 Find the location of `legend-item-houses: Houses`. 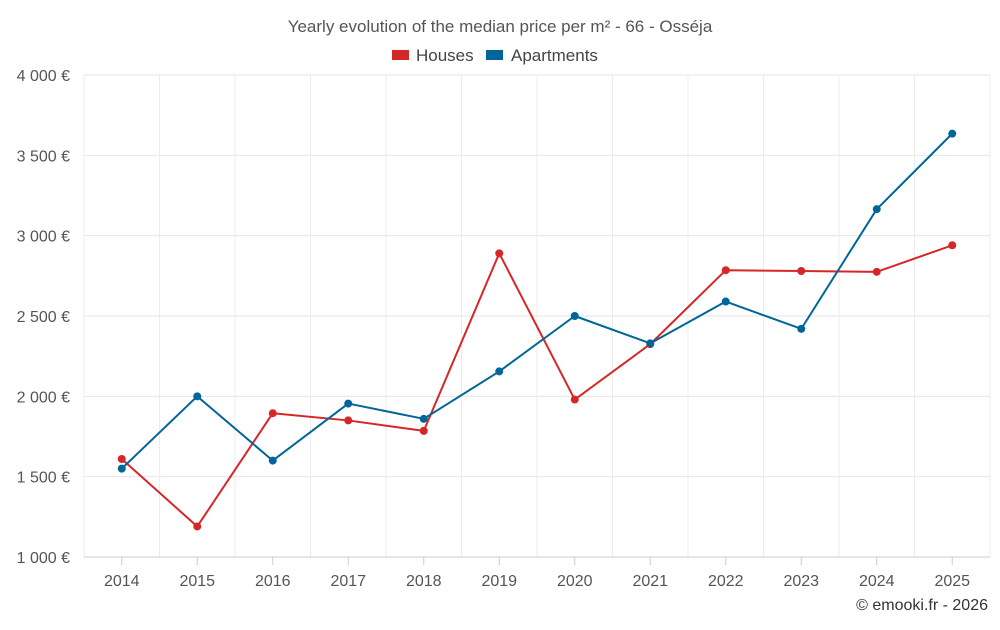

legend-item-houses: Houses is located at coordinates (433, 55).